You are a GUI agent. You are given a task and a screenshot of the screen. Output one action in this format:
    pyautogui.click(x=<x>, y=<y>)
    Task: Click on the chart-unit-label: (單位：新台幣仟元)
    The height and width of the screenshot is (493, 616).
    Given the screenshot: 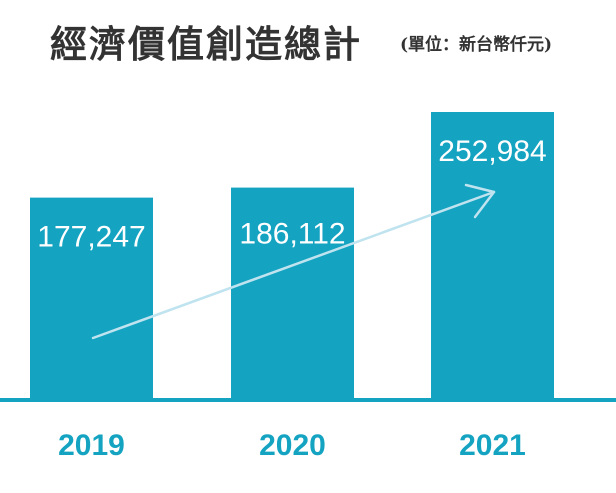 What is the action you would take?
    pyautogui.click(x=476, y=45)
    